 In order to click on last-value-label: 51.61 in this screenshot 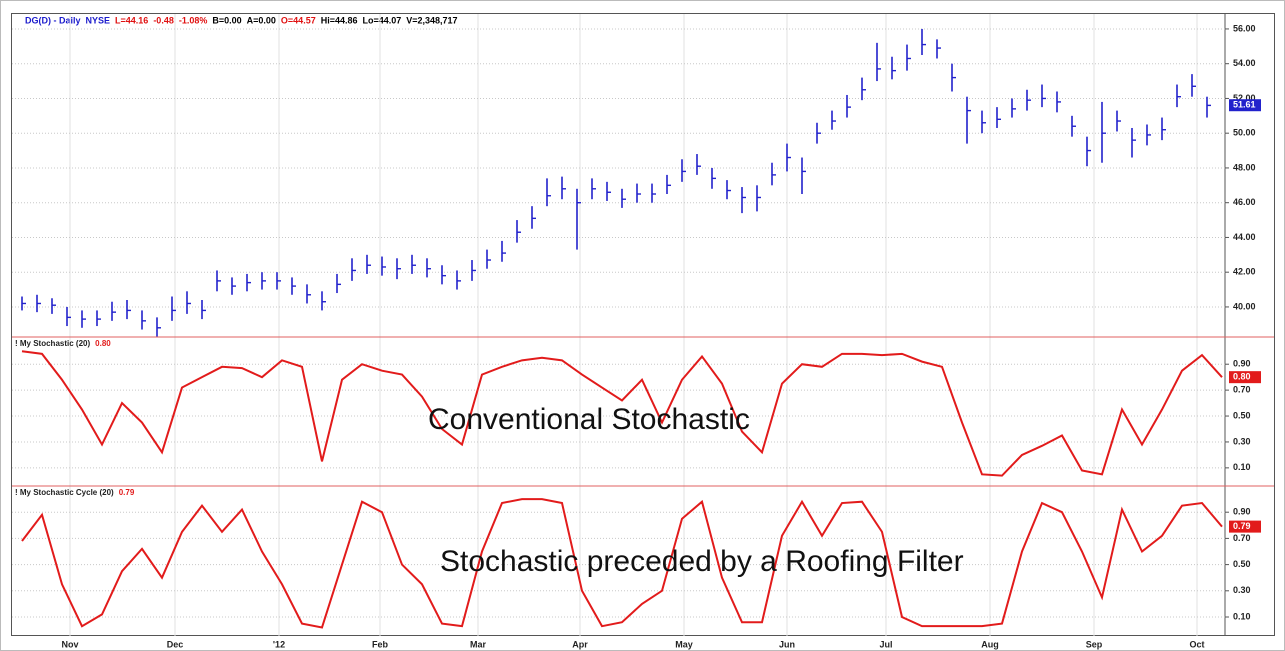, I will do `click(1244, 105)`.